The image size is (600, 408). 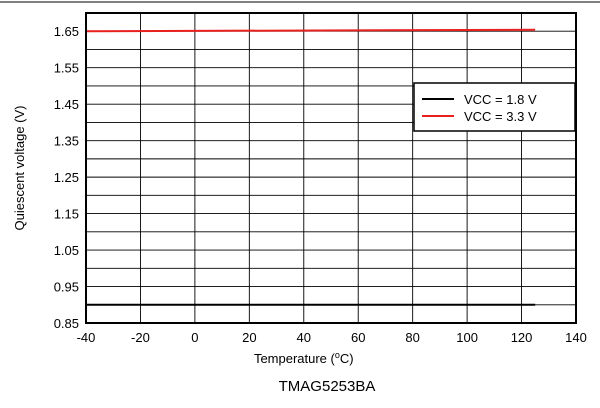 What do you see at coordinates (327, 386) in the screenshot?
I see `chart-caption: TMAG5253BA` at bounding box center [327, 386].